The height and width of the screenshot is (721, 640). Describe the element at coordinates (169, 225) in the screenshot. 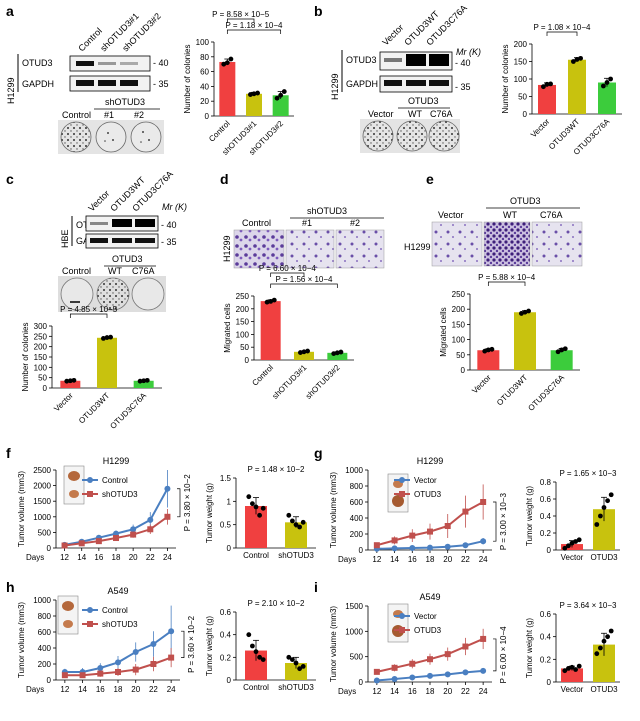

I see `mw-marker: - 40` at that location.